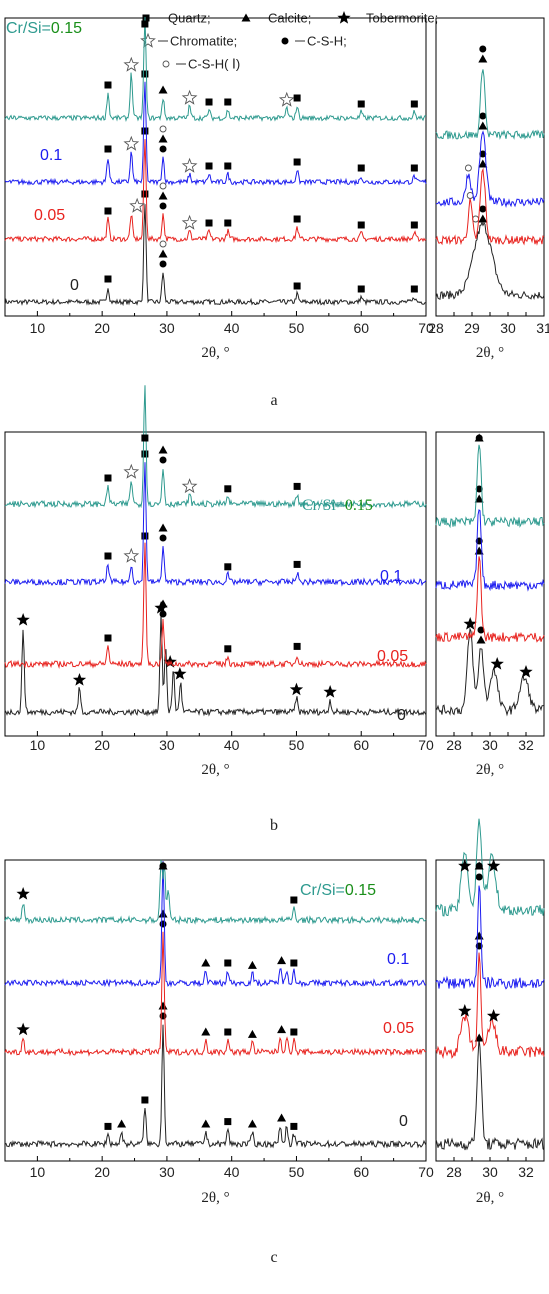  What do you see at coordinates (542, 328) in the screenshot?
I see `zoom-x-tick-label: 31` at bounding box center [542, 328].